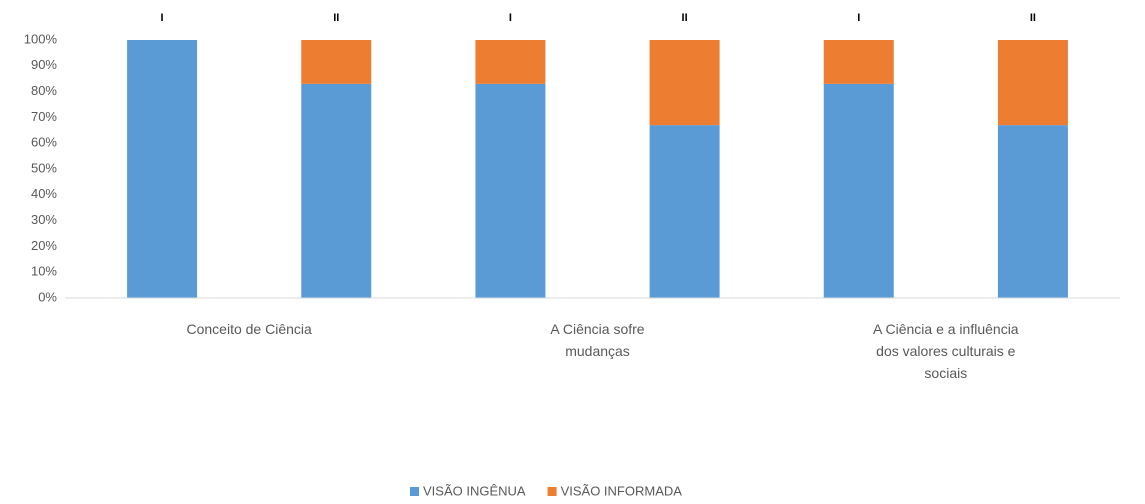 This screenshot has height=504, width=1145. Describe the element at coordinates (44, 167) in the screenshot. I see `y-tick-label: 50%` at that location.